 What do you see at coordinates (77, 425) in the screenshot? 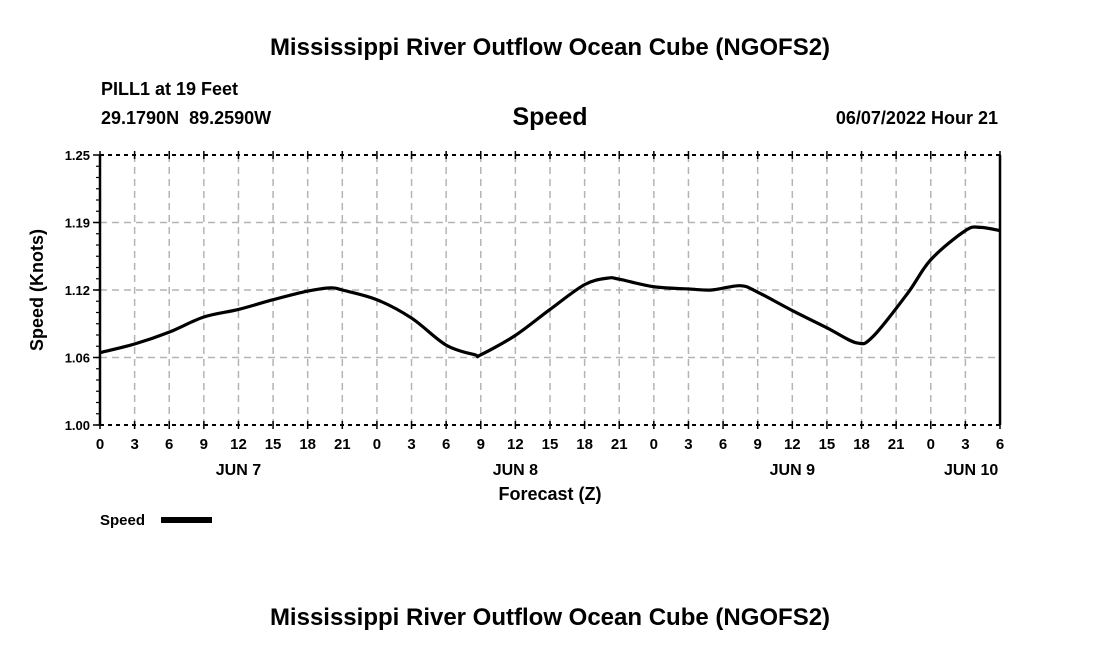
I see `y-tick-label: 1.00` at bounding box center [77, 425].